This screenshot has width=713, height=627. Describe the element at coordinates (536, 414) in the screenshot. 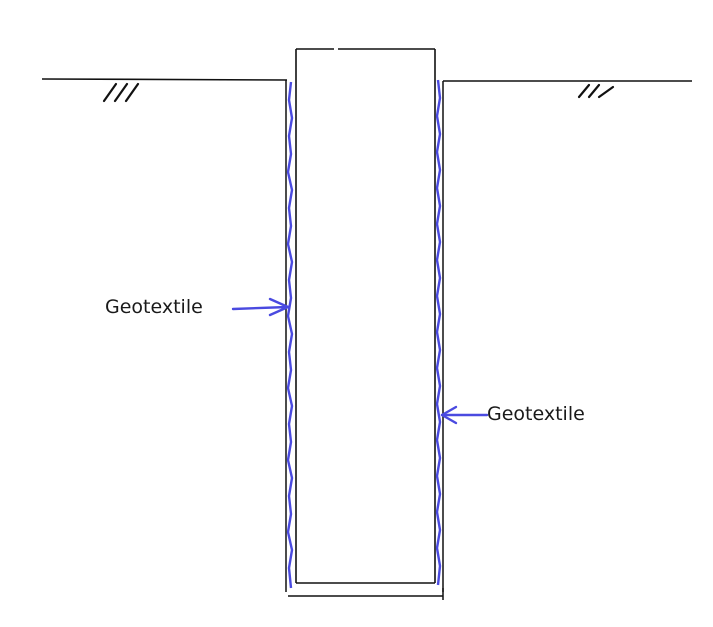

I see `geotextile-label-right: Geotextile` at that location.